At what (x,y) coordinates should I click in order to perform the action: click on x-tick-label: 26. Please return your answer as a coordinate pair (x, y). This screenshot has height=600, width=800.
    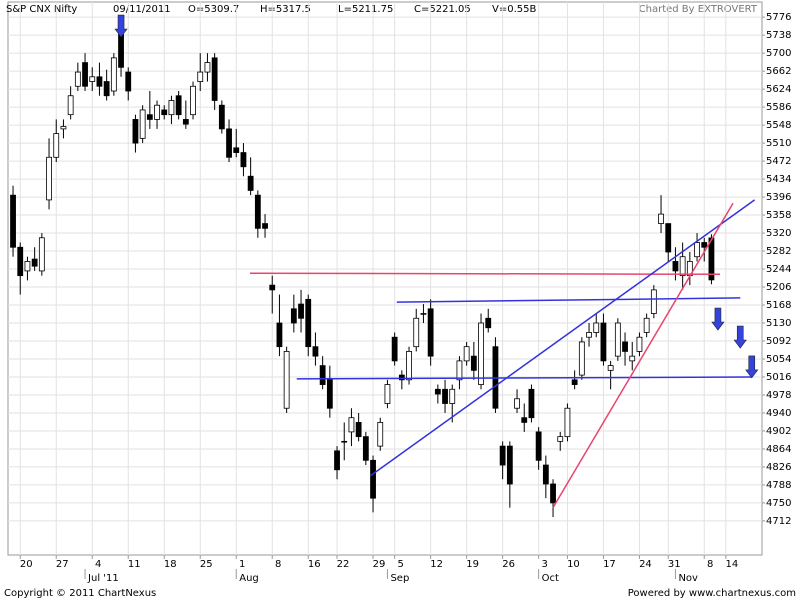
    Looking at the image, I should click on (508, 564).